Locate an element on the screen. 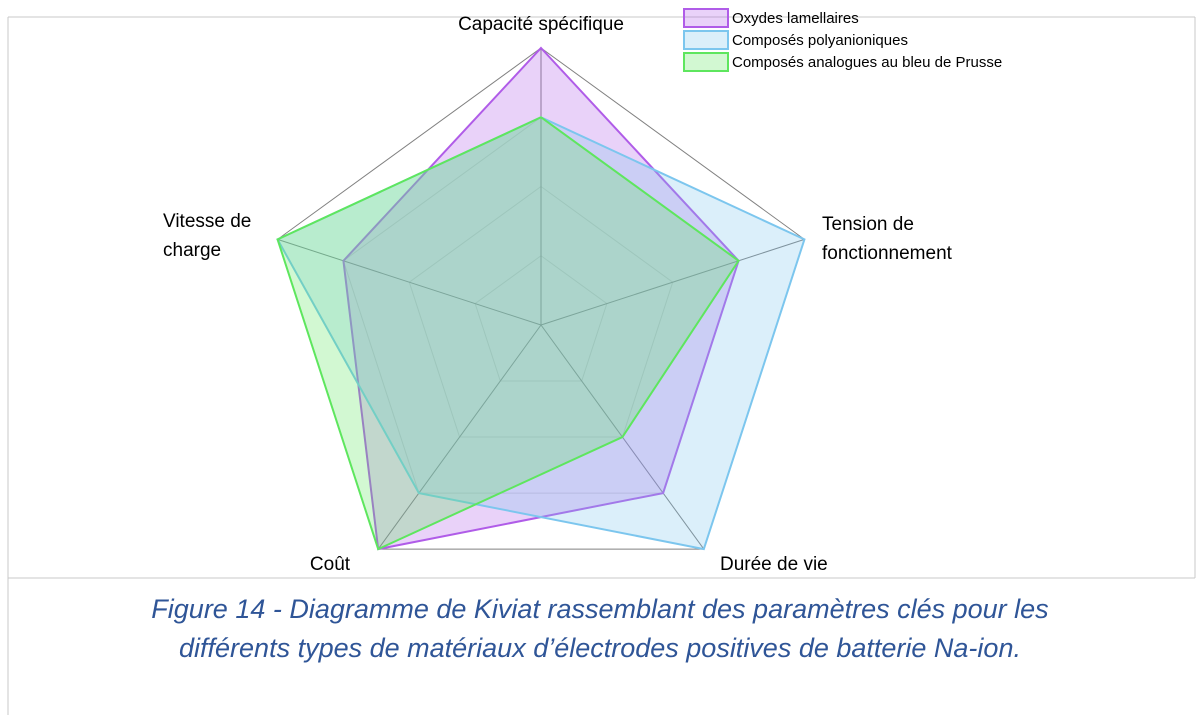 The height and width of the screenshot is (715, 1203). axis-label: Coût is located at coordinates (330, 564).